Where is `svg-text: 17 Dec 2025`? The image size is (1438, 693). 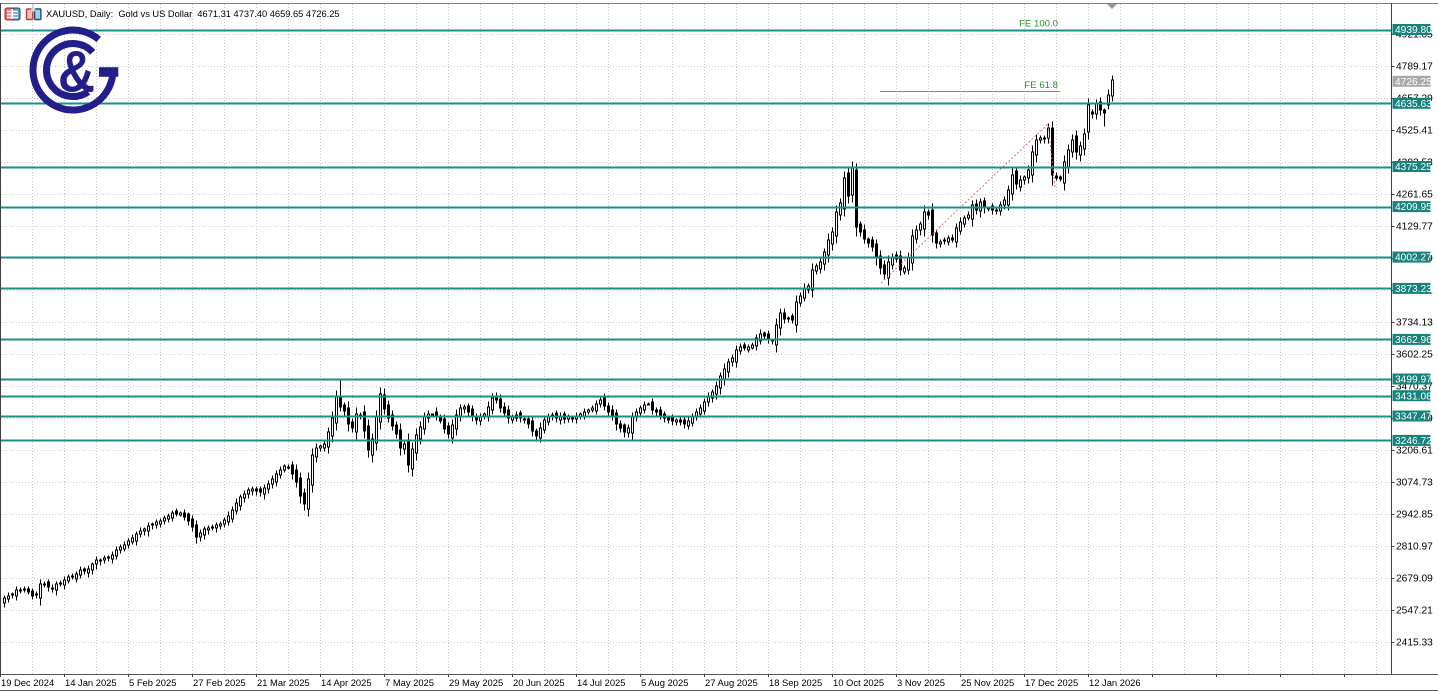
svg-text: 17 Dec 2025 is located at coordinates (1051, 682).